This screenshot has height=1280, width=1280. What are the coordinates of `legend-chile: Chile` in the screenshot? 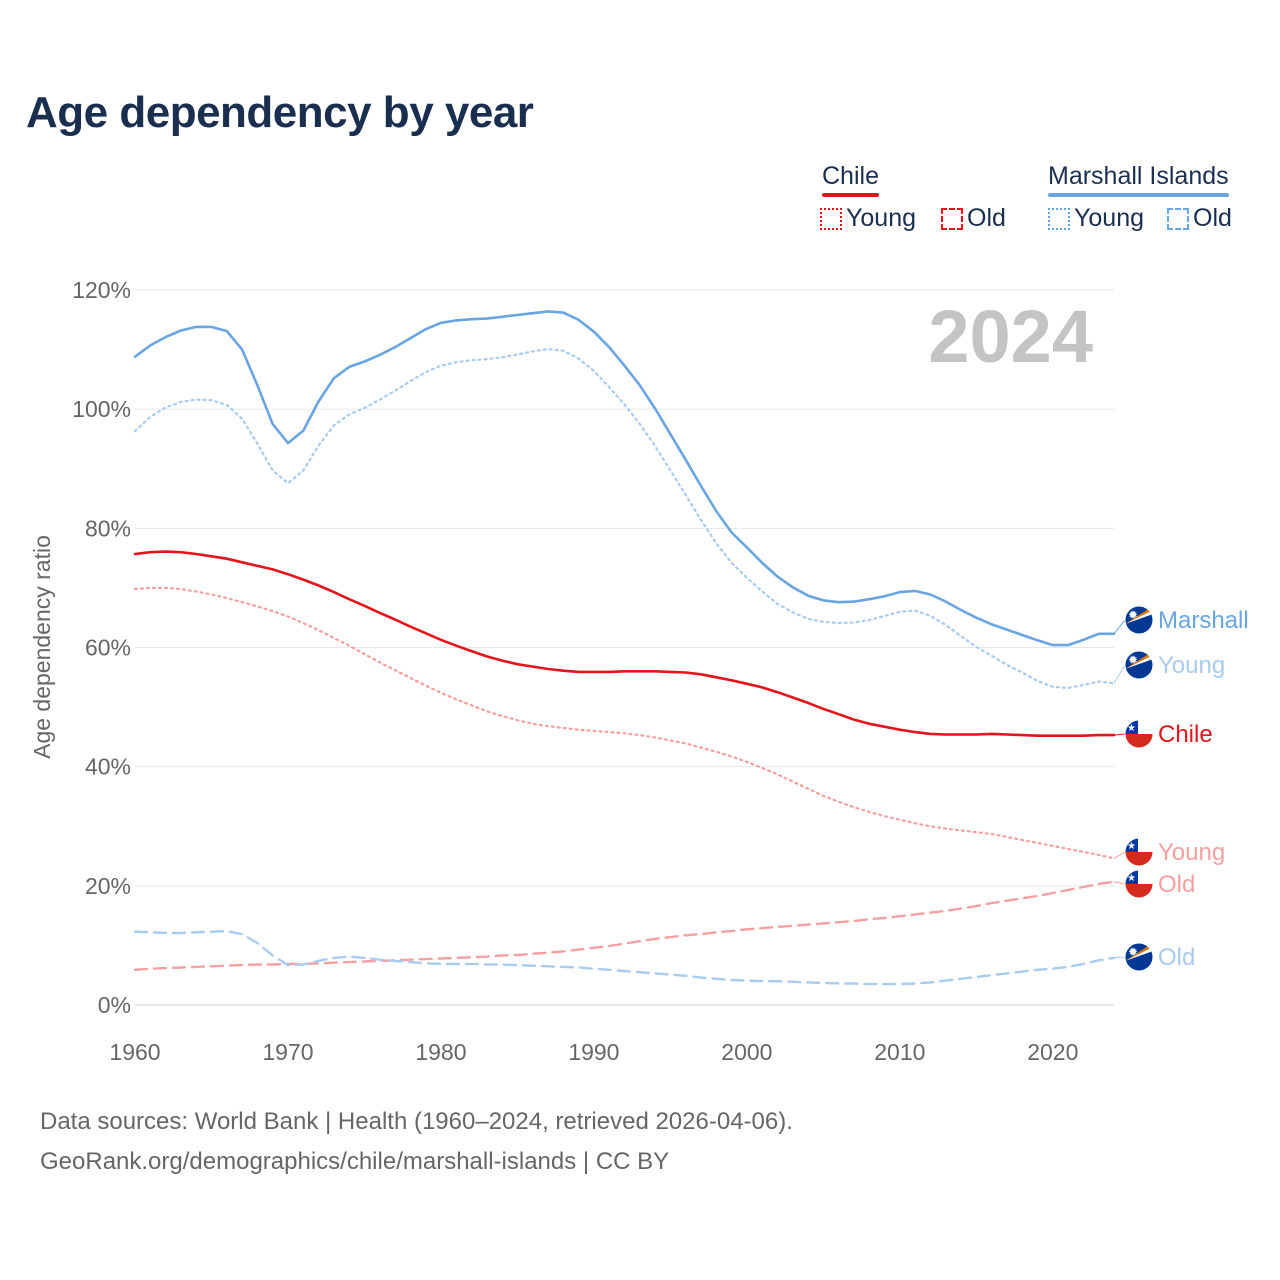 It's located at (850, 179).